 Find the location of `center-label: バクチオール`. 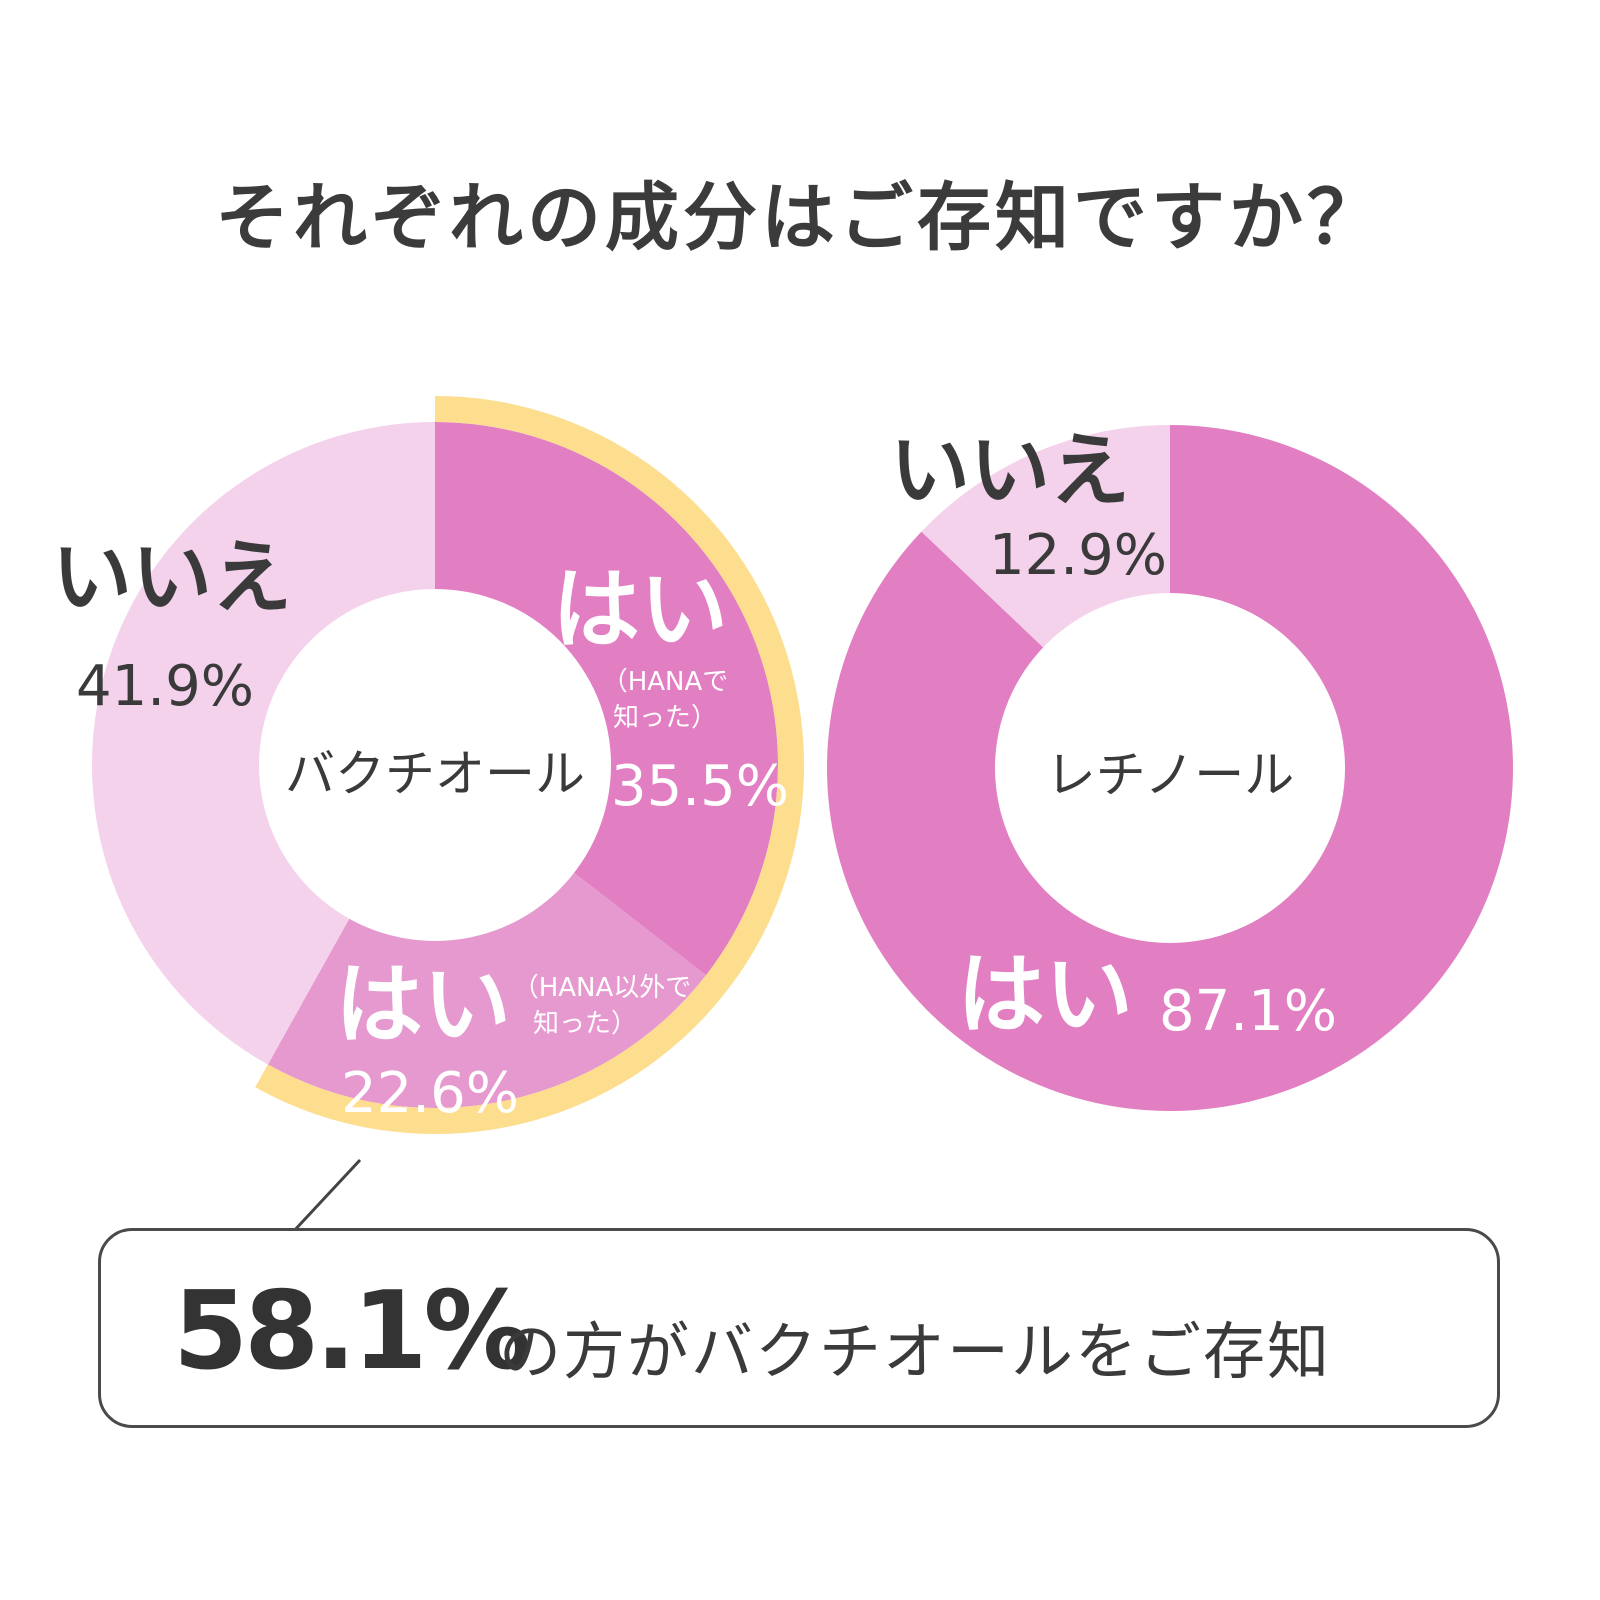

center-label: バクチオール is located at coordinates (435, 774).